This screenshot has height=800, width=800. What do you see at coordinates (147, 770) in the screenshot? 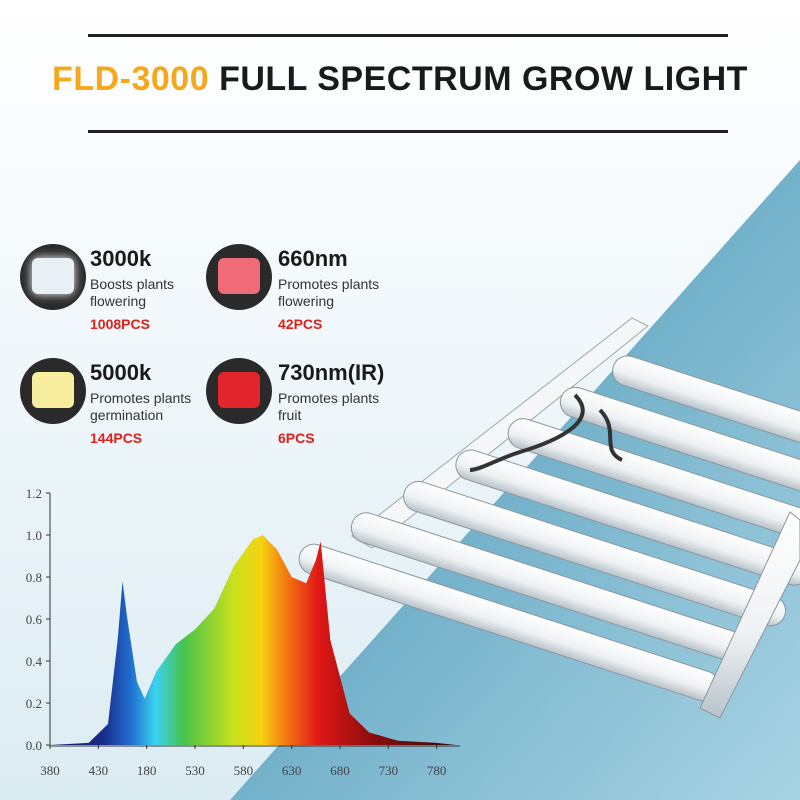
I see `x-tick-label: 180` at bounding box center [147, 770].